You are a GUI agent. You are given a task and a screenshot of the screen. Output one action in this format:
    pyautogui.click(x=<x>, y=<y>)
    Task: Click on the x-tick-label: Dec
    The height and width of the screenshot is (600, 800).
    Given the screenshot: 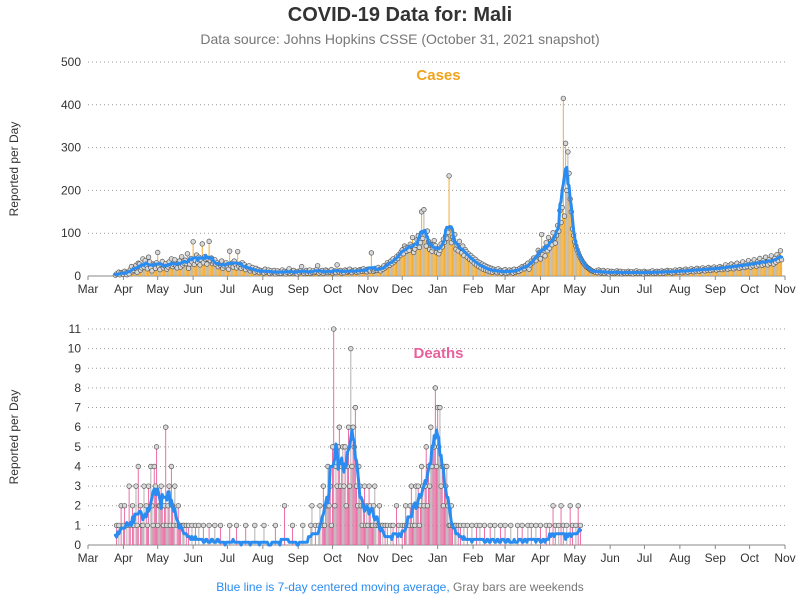 What is the action you would take?
    pyautogui.click(x=402, y=558)
    